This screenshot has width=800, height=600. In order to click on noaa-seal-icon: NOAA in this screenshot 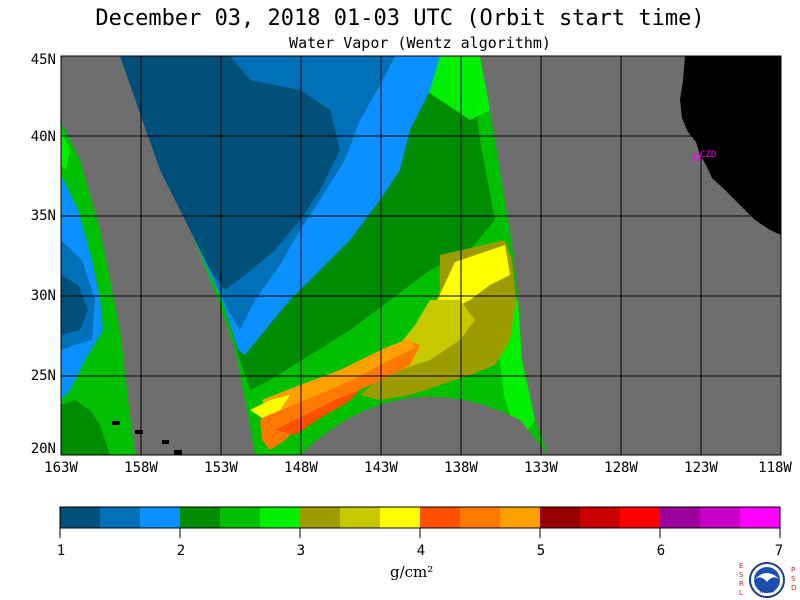, I will do `click(767, 580)`.